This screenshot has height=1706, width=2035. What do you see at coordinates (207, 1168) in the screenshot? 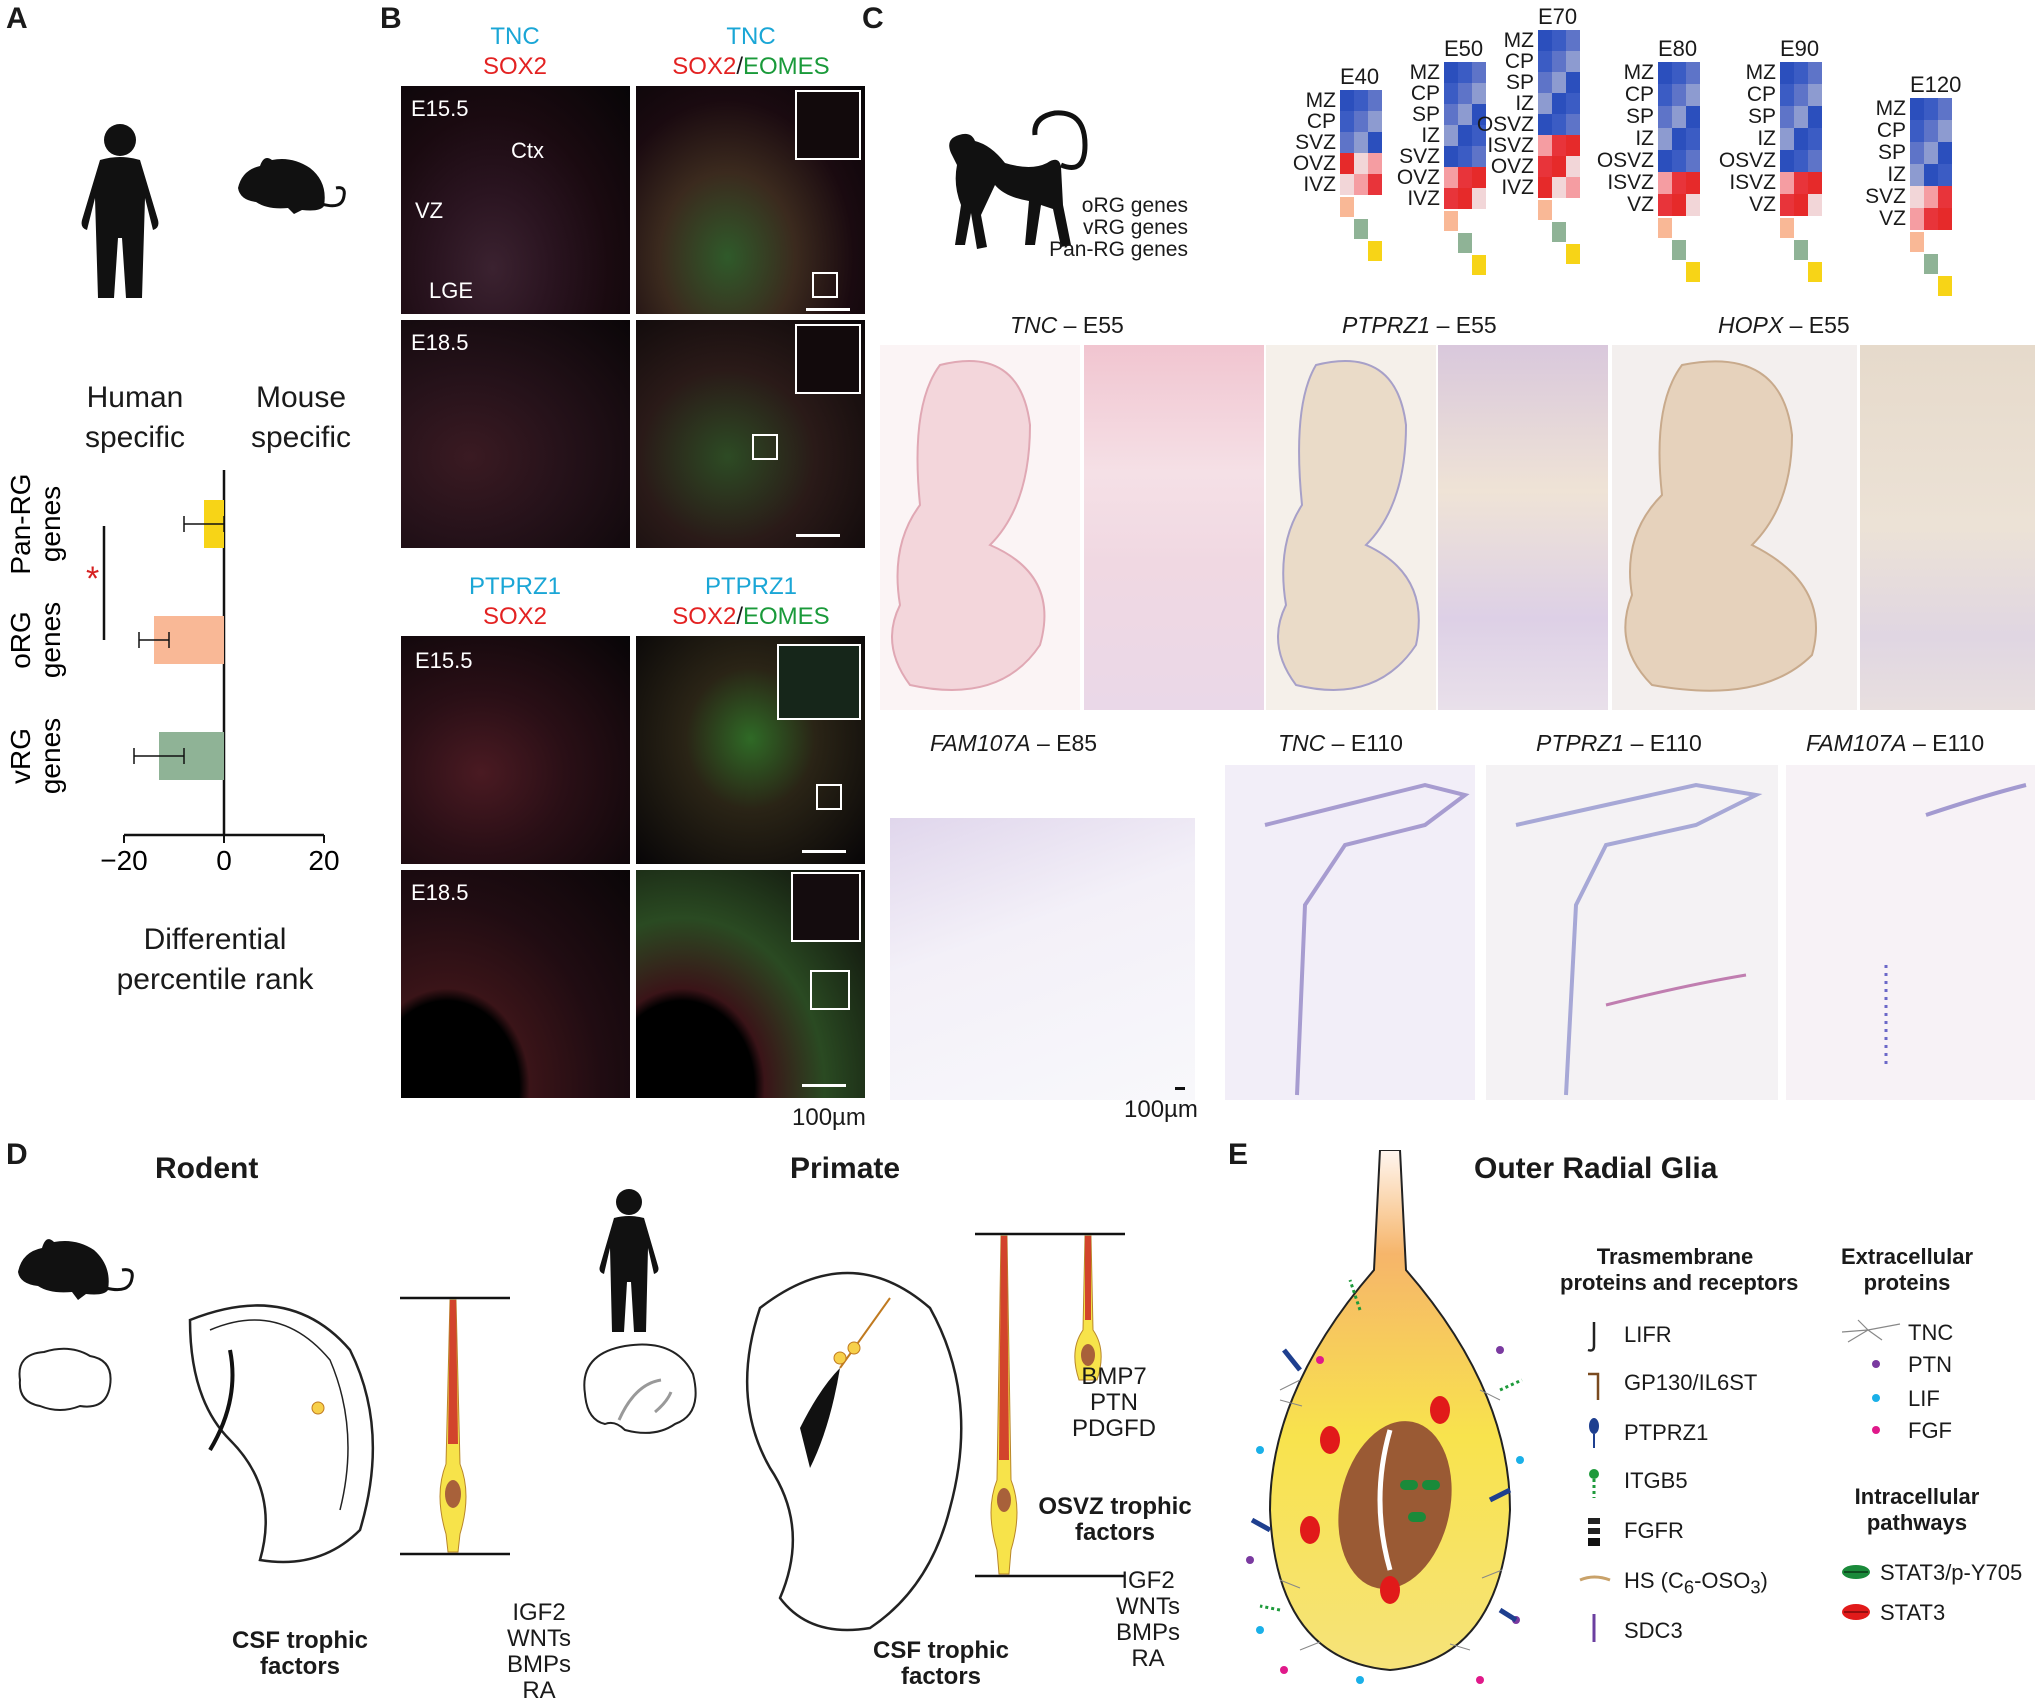
I see `rodent-title: Rodent` at bounding box center [207, 1168].